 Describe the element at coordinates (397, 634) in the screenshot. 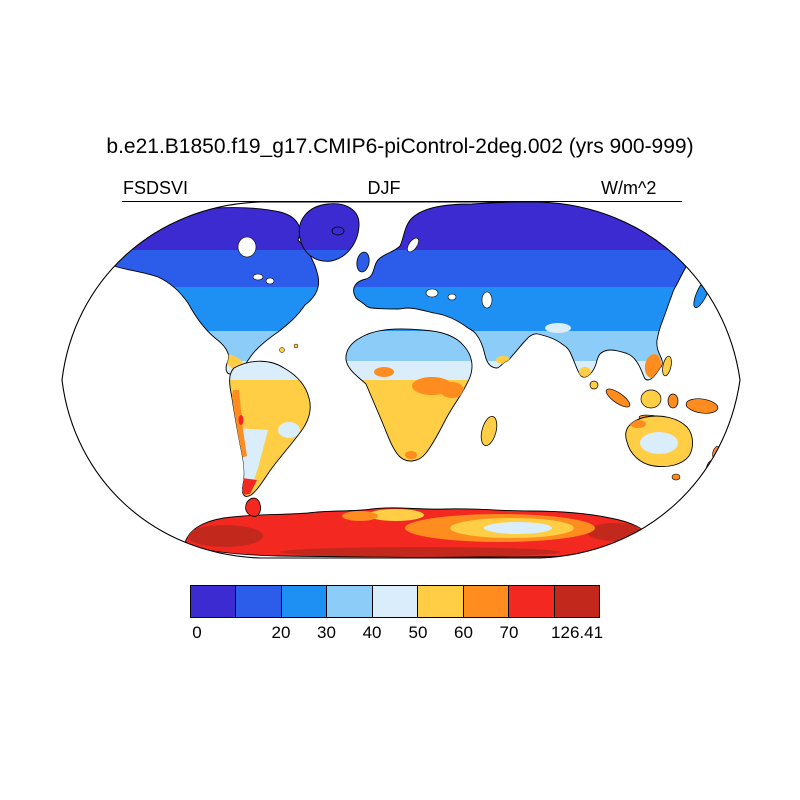

I see `colorbar-ticks: 0 20 30 40 50 60 70 126.41` at that location.